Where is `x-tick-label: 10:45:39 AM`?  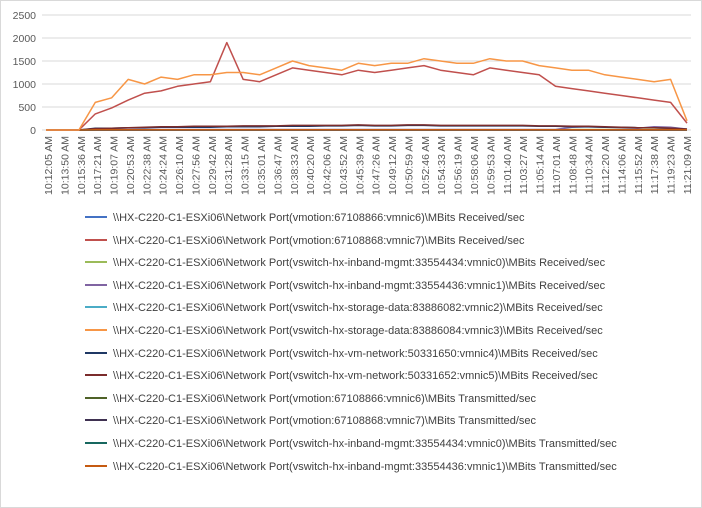 x-tick-label: 10:45:39 AM is located at coordinates (360, 165).